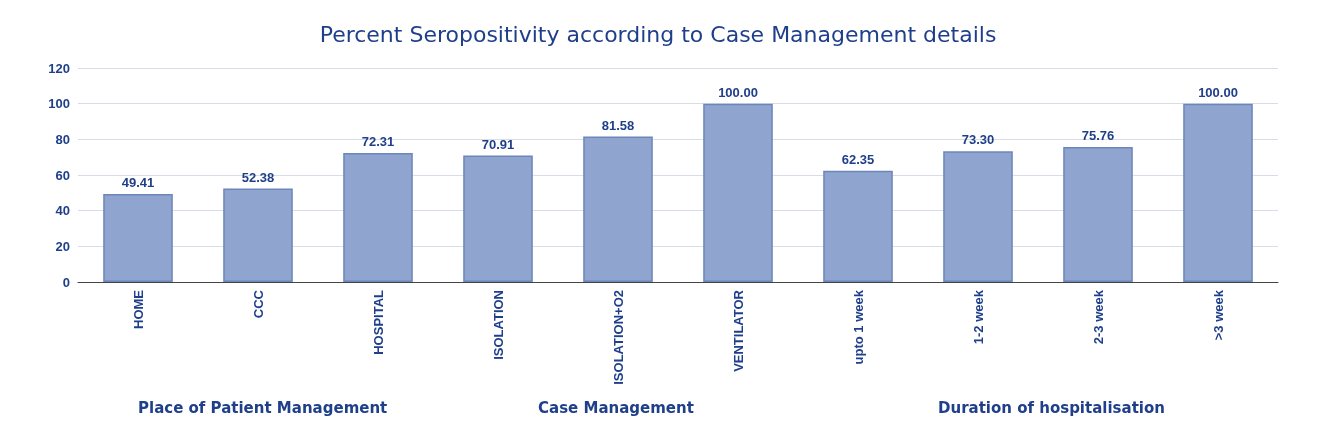  What do you see at coordinates (1051, 407) in the screenshot?
I see `text: Duration of hospitalisation` at bounding box center [1051, 407].